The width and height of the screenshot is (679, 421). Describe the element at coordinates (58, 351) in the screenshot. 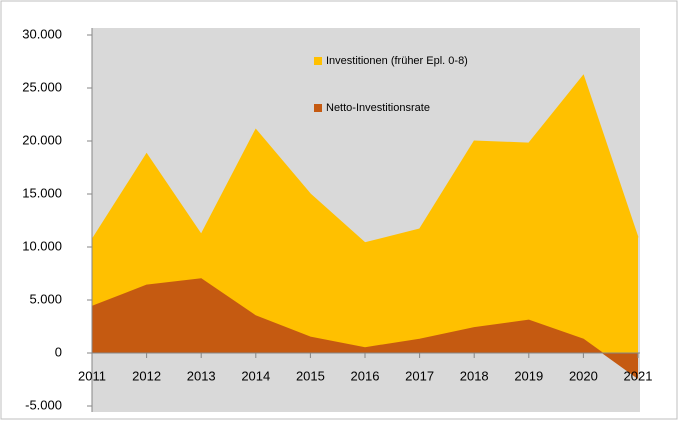

I see `y-tick-label: 0` at that location.